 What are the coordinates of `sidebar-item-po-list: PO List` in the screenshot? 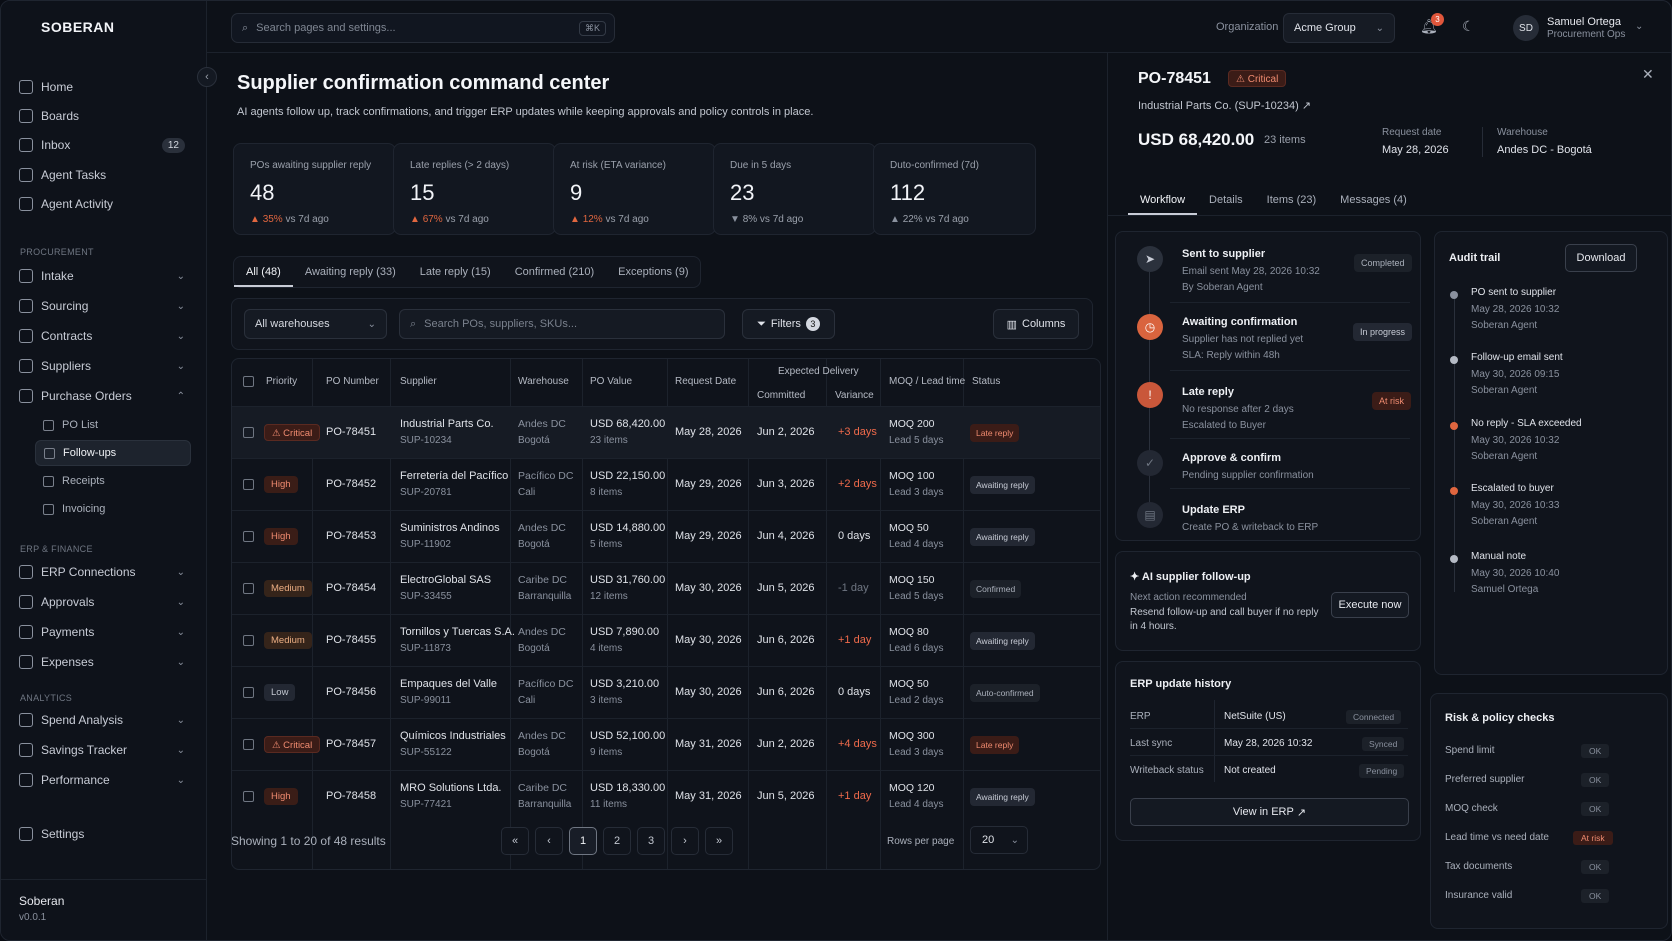 It's located at (113, 425).